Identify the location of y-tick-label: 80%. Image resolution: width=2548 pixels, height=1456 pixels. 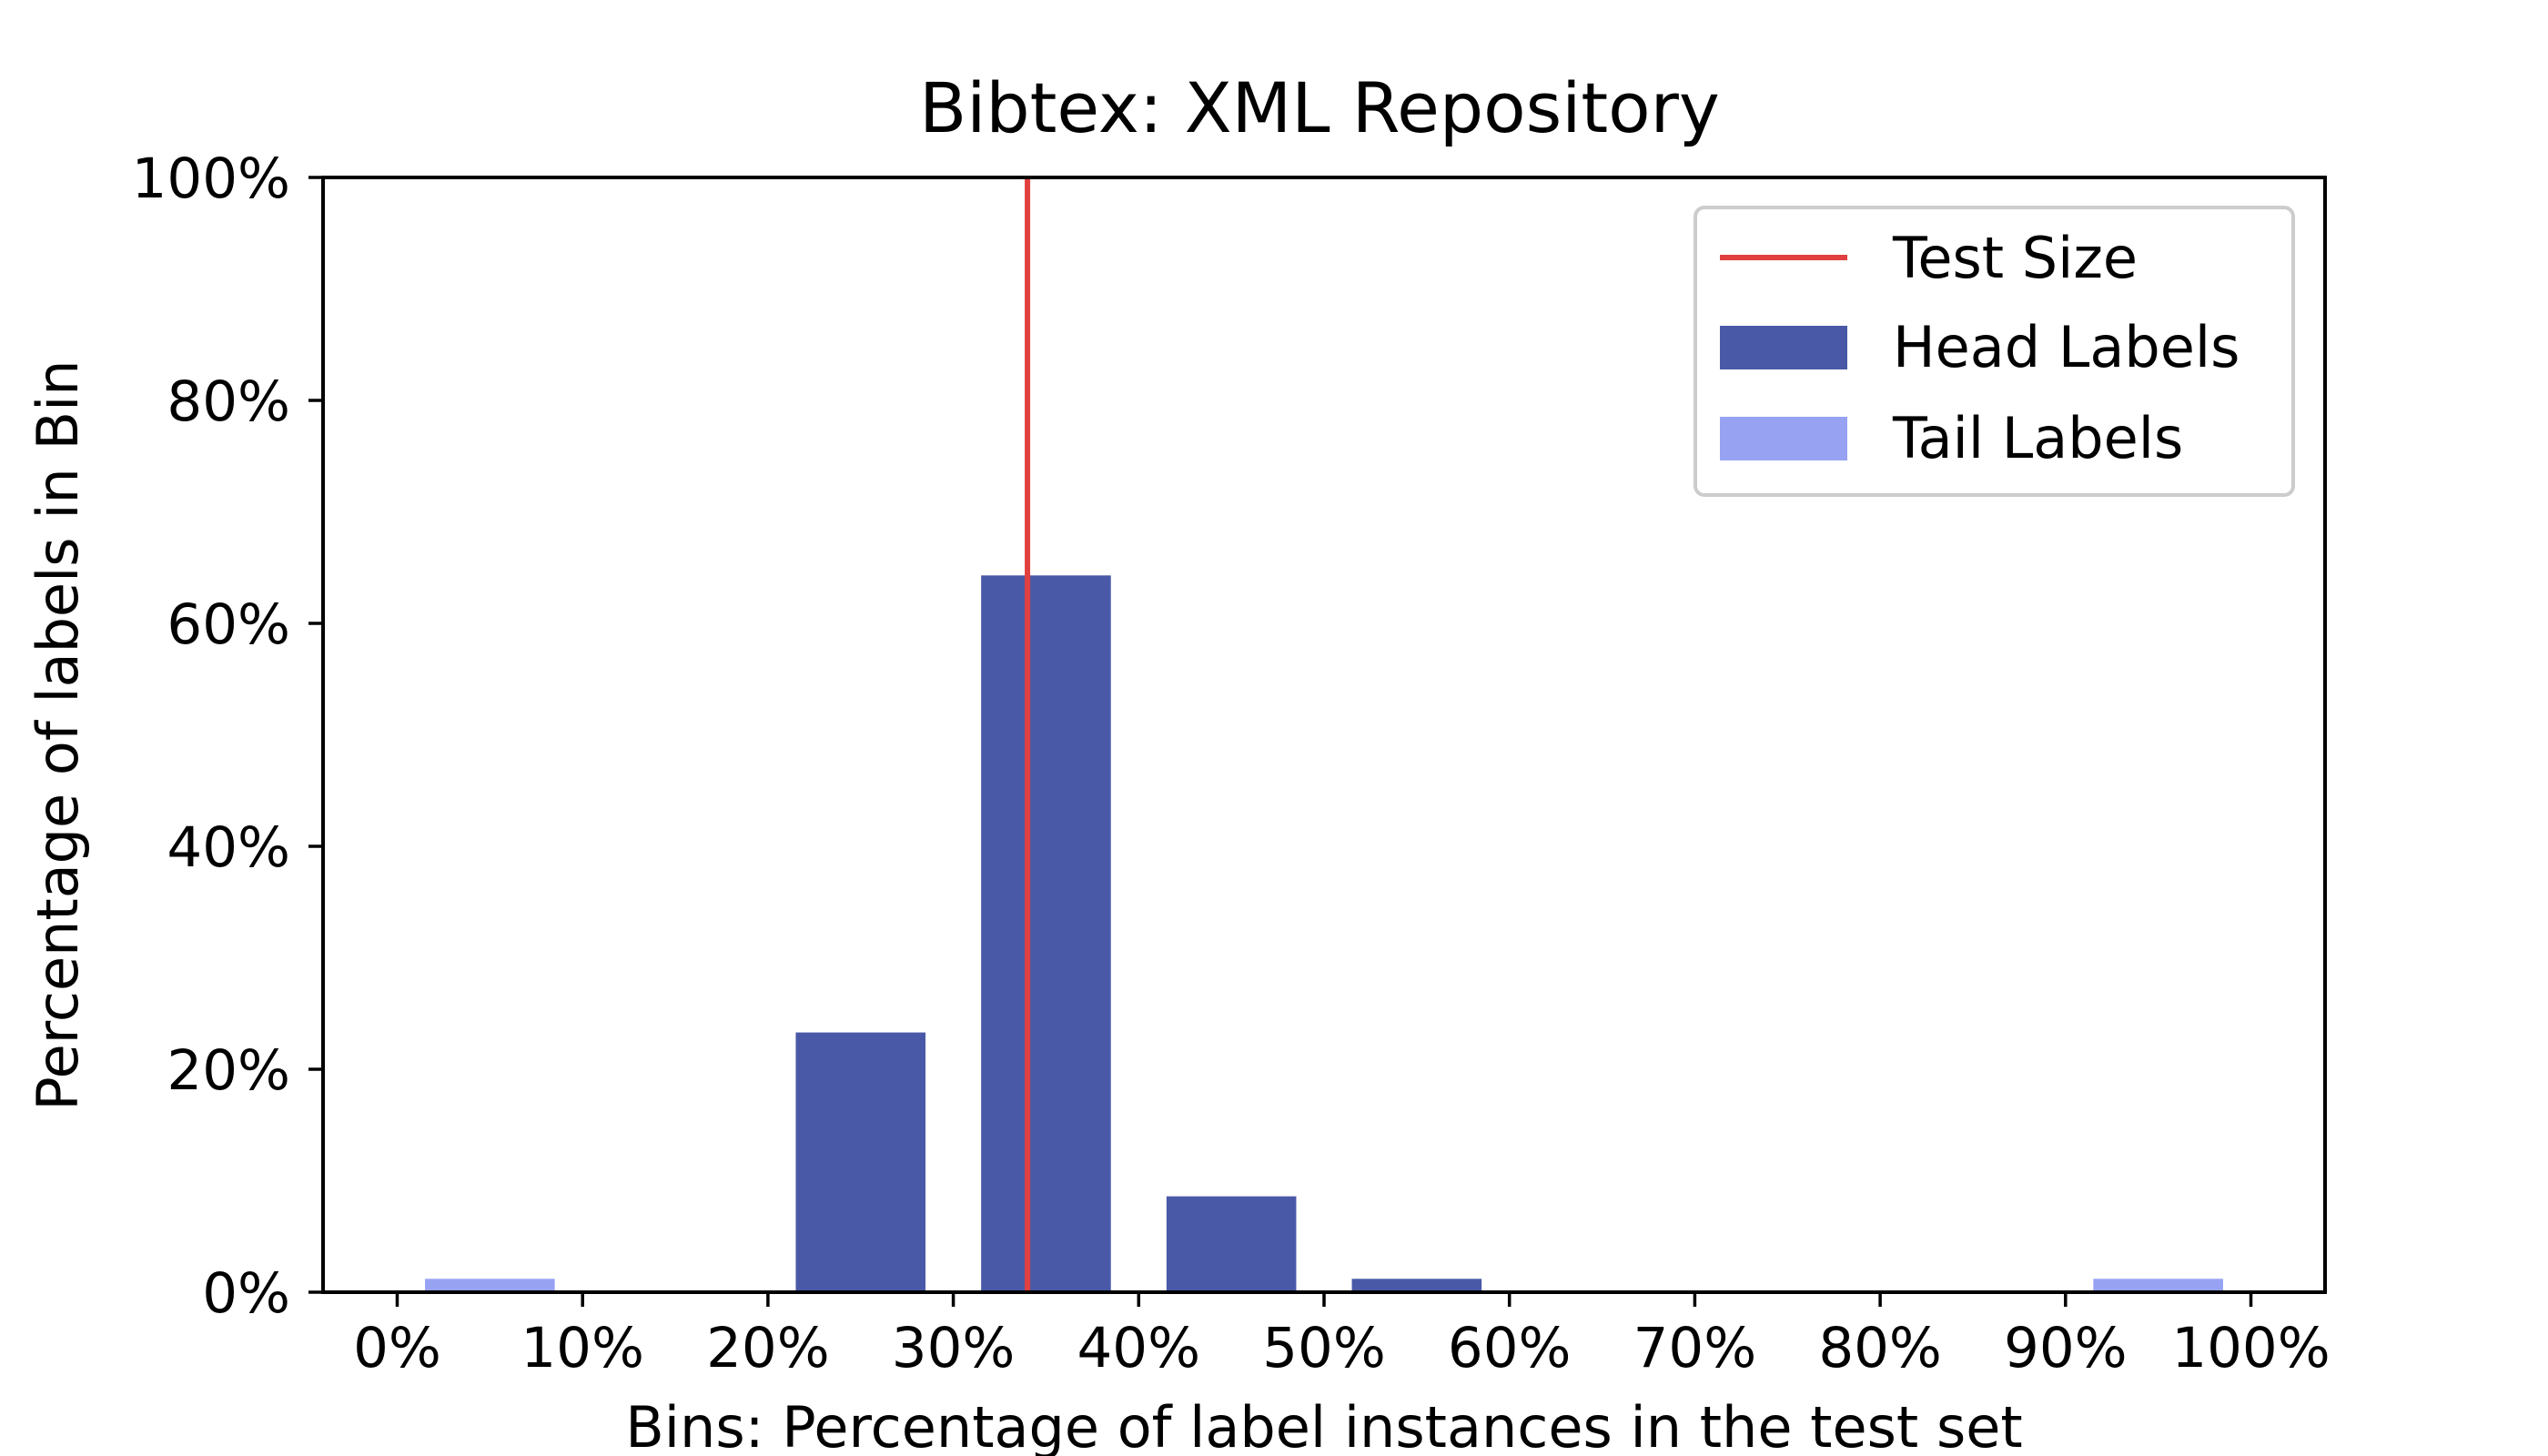
(229, 402).